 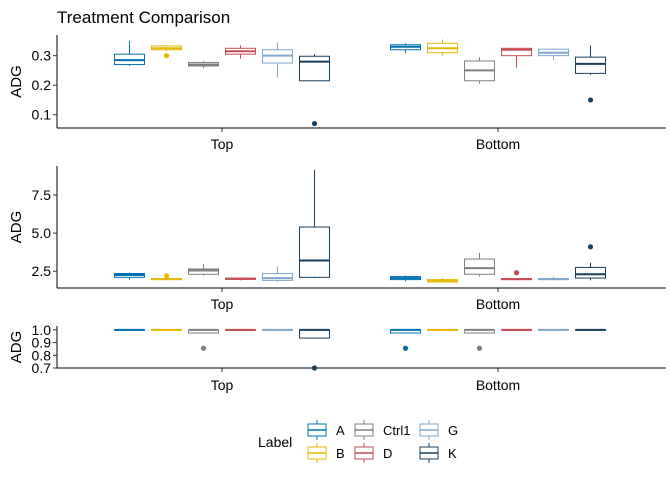 I want to click on y-tick-label: 0.2, so click(x=42, y=85).